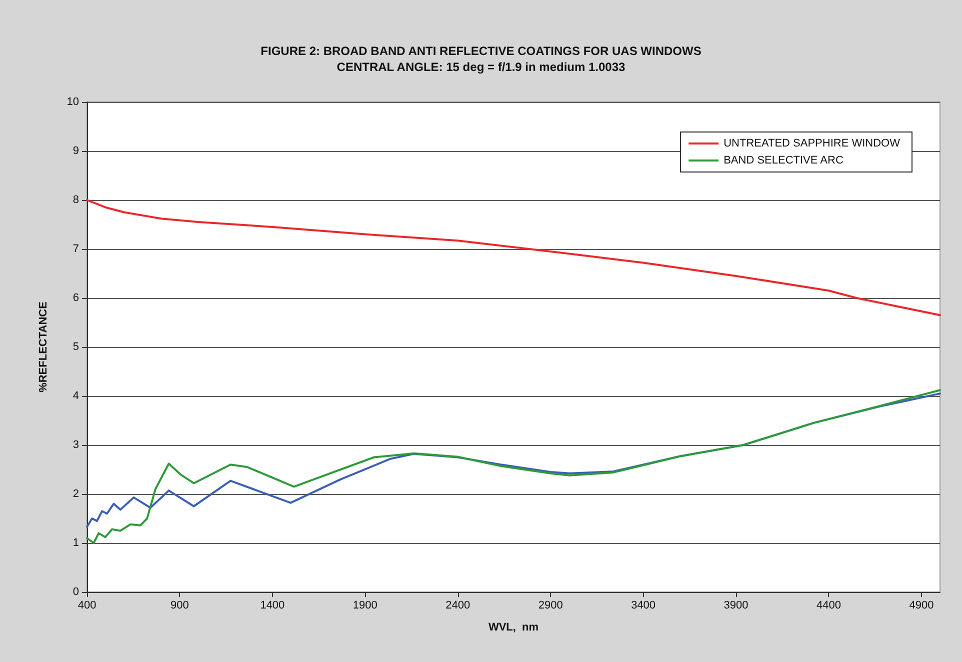  Describe the element at coordinates (784, 160) in the screenshot. I see `legend-label: BAND SELECTIVE ARC` at that location.